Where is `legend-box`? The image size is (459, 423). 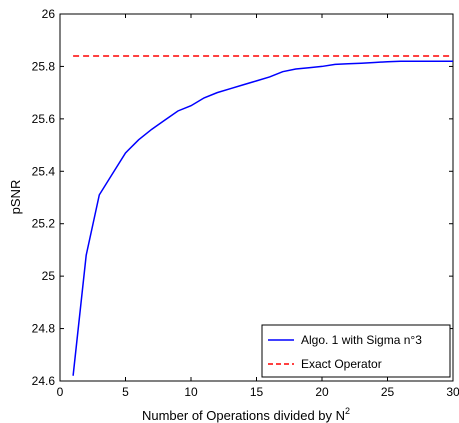
legend-box is located at coordinates (356, 351).